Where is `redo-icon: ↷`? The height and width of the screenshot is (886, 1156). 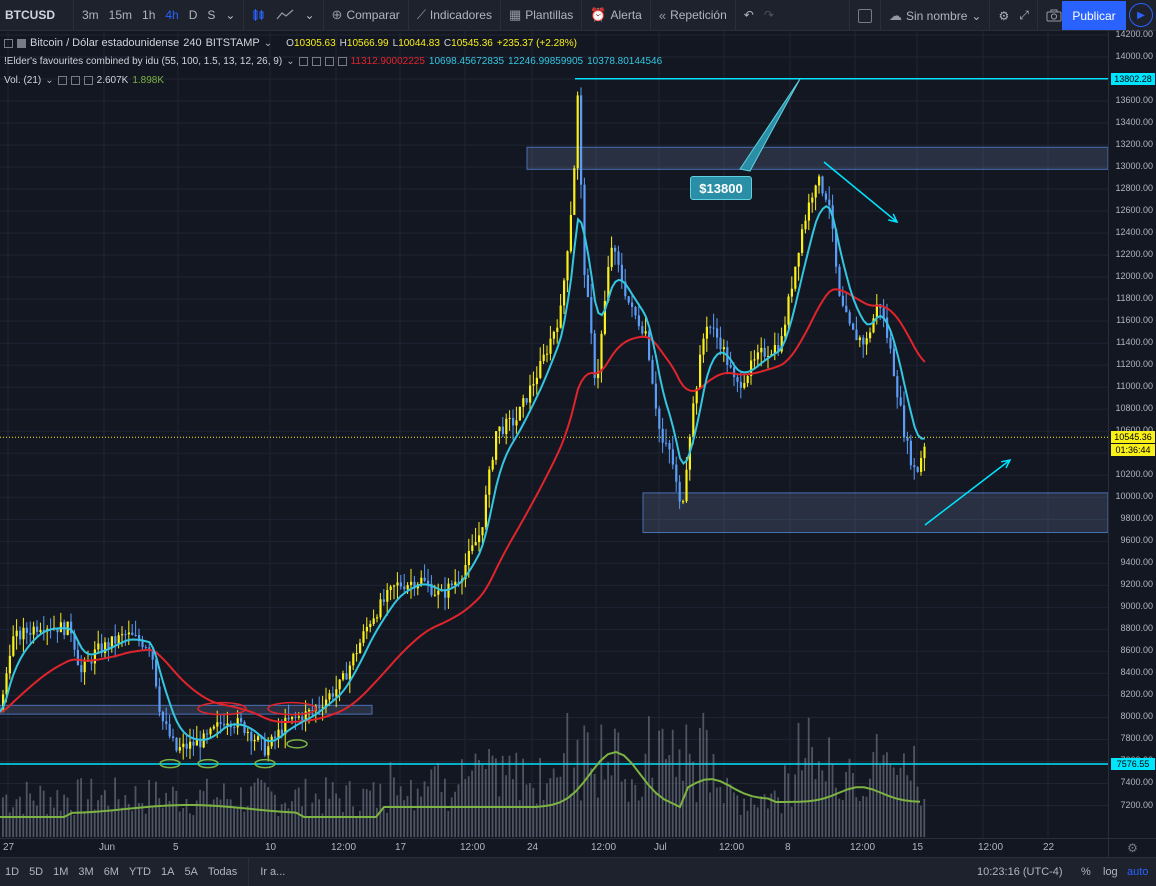
redo-icon: ↷ is located at coordinates (768, 15).